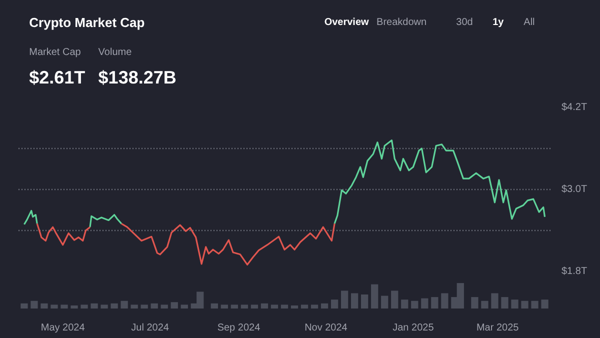  What do you see at coordinates (63, 328) in the screenshot?
I see `x-tick-label: May 2024` at bounding box center [63, 328].